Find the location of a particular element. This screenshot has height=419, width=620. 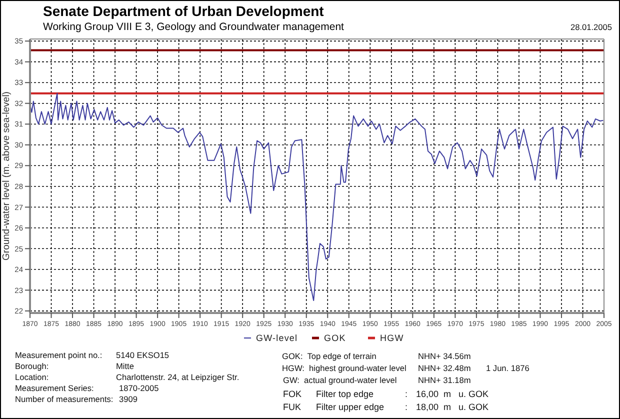

y-axis-title: Ground-water level (m. above sea-level) is located at coordinates (6, 176).